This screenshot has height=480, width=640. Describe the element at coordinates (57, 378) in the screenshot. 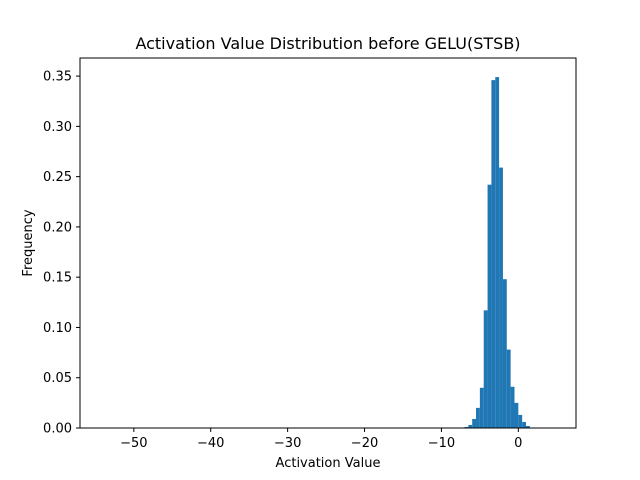

I see `y-tick-label: 0.05` at that location.